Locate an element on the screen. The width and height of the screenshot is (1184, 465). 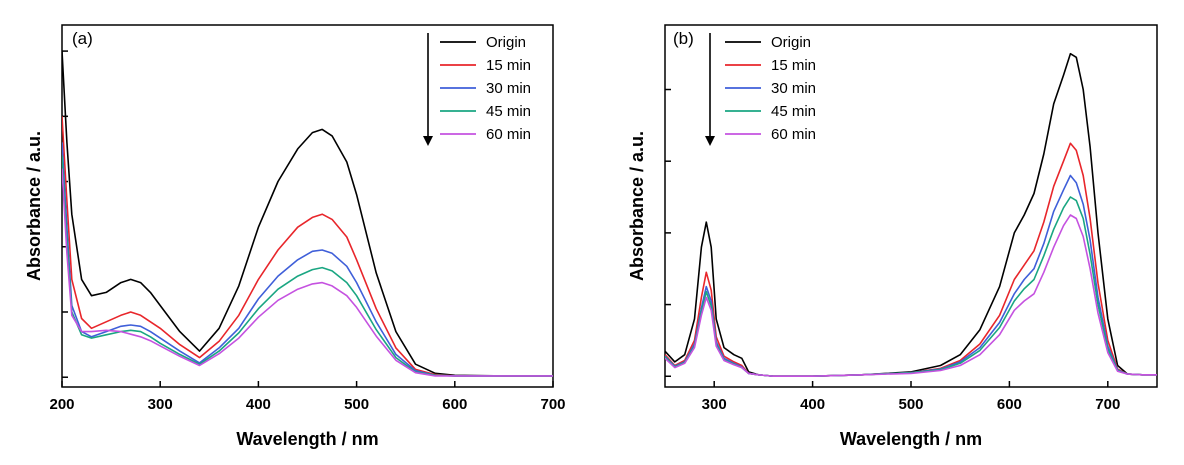
panel-label: (b) is located at coordinates (683, 38).